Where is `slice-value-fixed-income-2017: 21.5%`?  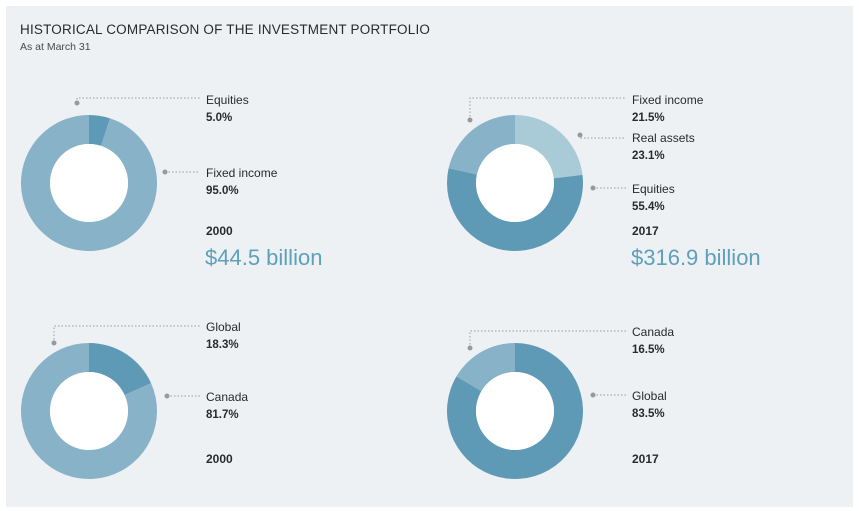
slice-value-fixed-income-2017: 21.5% is located at coordinates (648, 118).